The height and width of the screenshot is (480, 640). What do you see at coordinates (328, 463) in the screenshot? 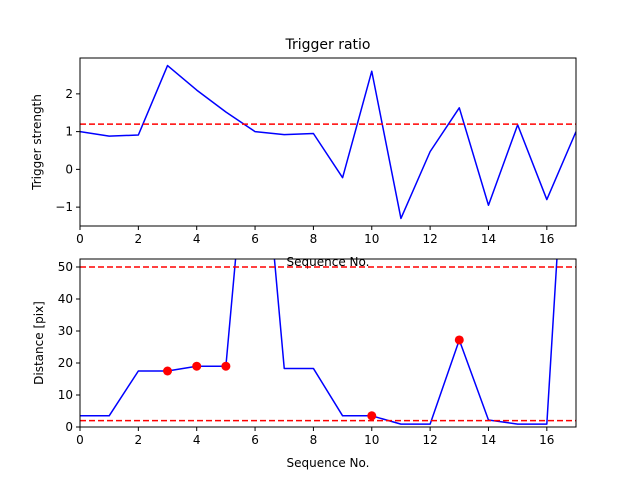
I see `x-axis-label: Sequence No.` at bounding box center [328, 463].